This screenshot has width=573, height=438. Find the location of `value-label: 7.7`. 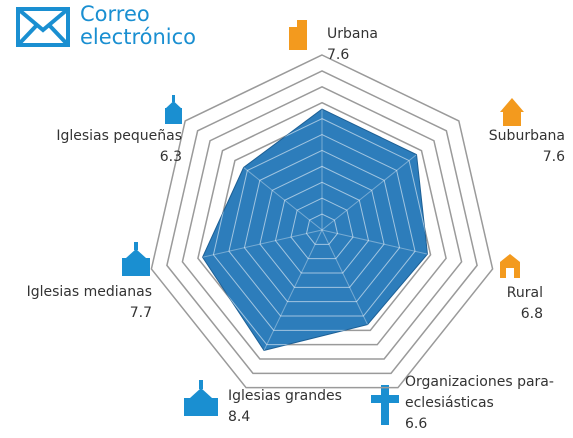

value-label: 7.7 is located at coordinates (140, 313).